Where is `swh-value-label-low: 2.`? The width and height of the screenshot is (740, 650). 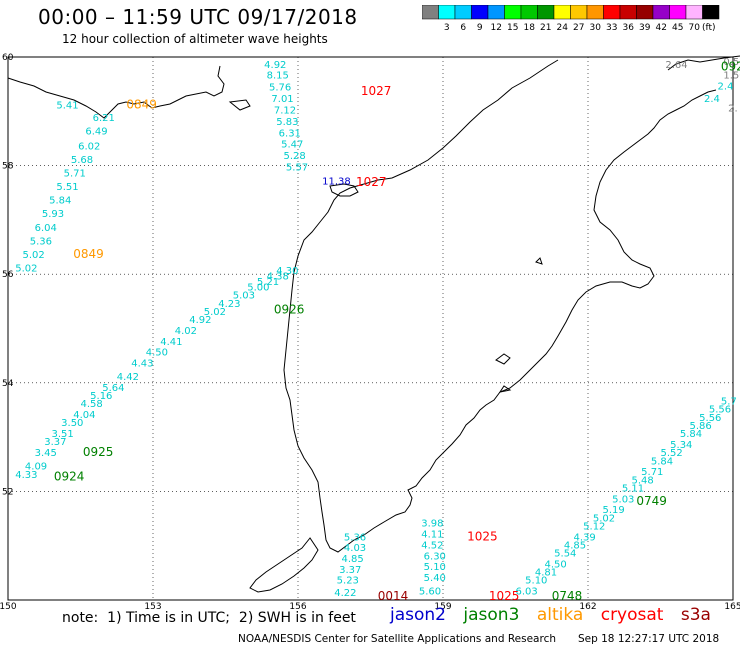 swh-value-label-low: 2. is located at coordinates (733, 108).